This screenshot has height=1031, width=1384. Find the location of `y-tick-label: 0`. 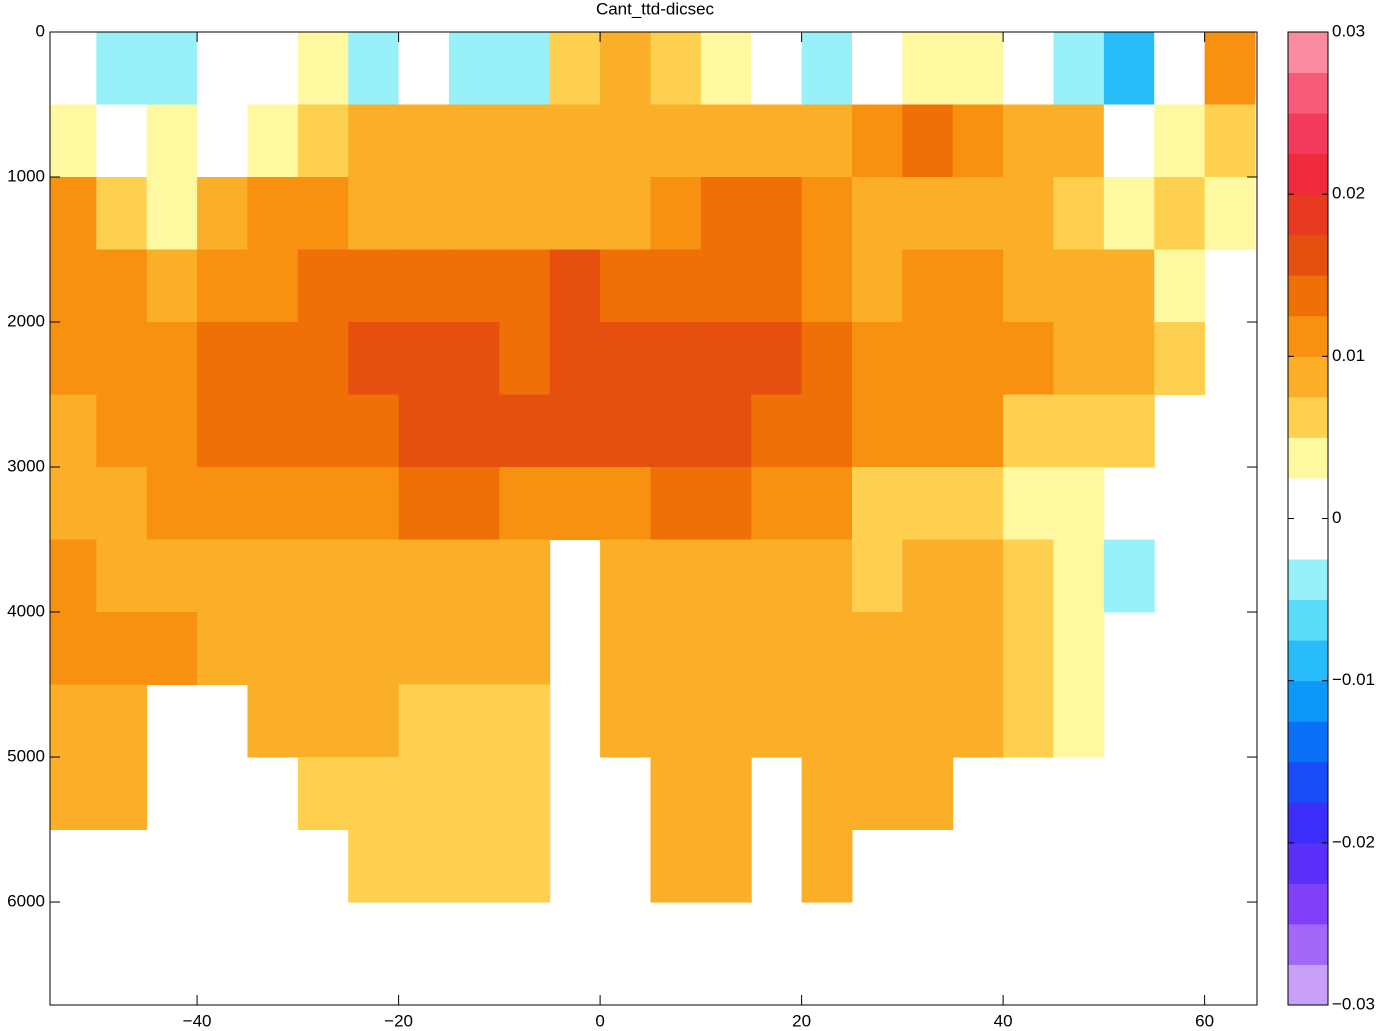

y-tick-label: 0 is located at coordinates (40, 30).